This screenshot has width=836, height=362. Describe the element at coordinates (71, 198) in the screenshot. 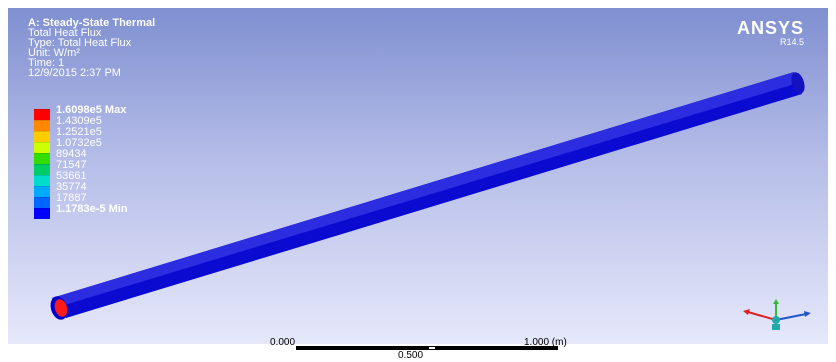

I see `legend-value: 17887` at that location.